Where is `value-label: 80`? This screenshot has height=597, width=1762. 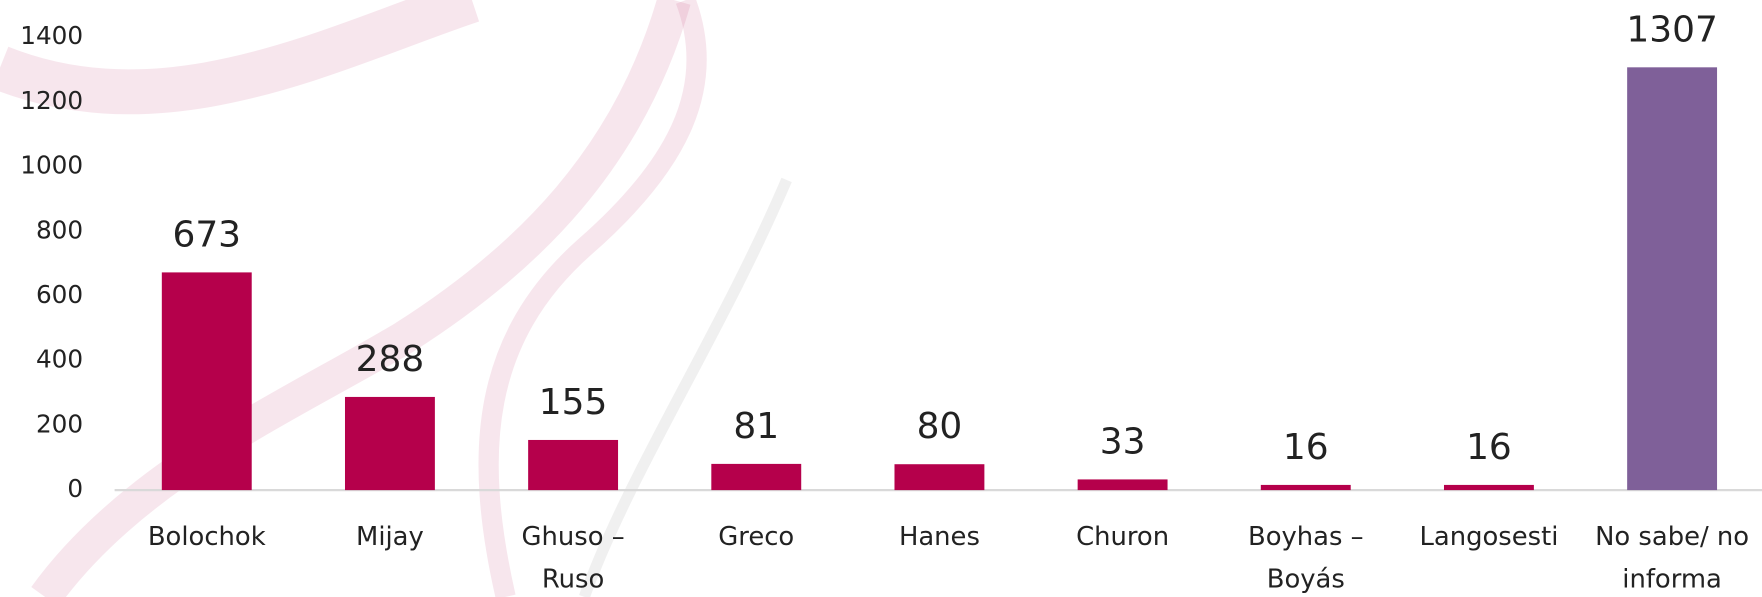
value-label: 80 is located at coordinates (940, 426).